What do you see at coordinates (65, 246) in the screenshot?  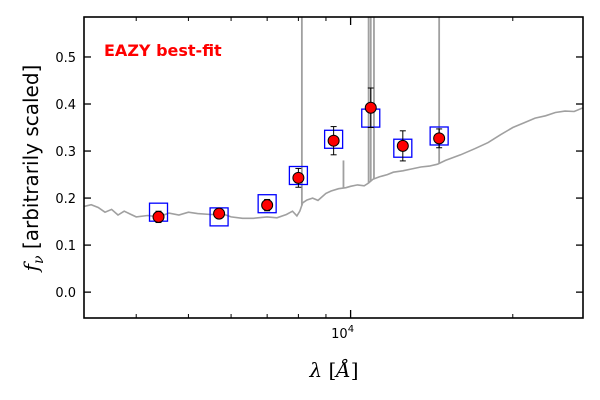 I see `y-tick-label: 0.1` at bounding box center [65, 246].